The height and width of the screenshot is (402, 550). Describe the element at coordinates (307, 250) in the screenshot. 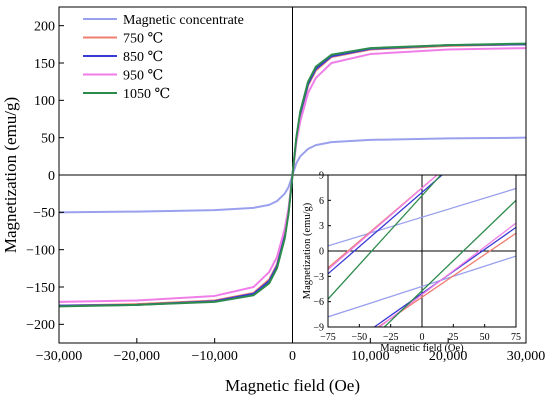

I see `inset-y-axis-label: Magnetization (emu/g)` at that location.